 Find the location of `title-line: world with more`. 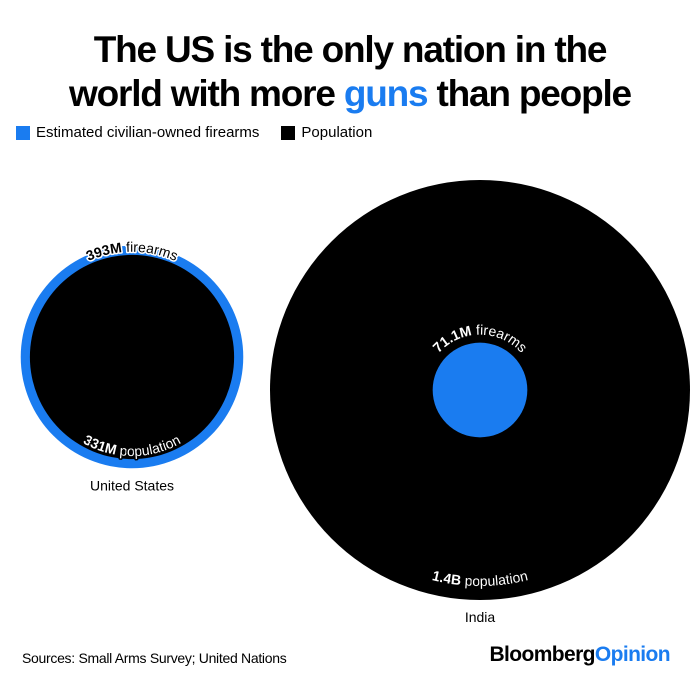

title-line: world with more is located at coordinates (202, 93).